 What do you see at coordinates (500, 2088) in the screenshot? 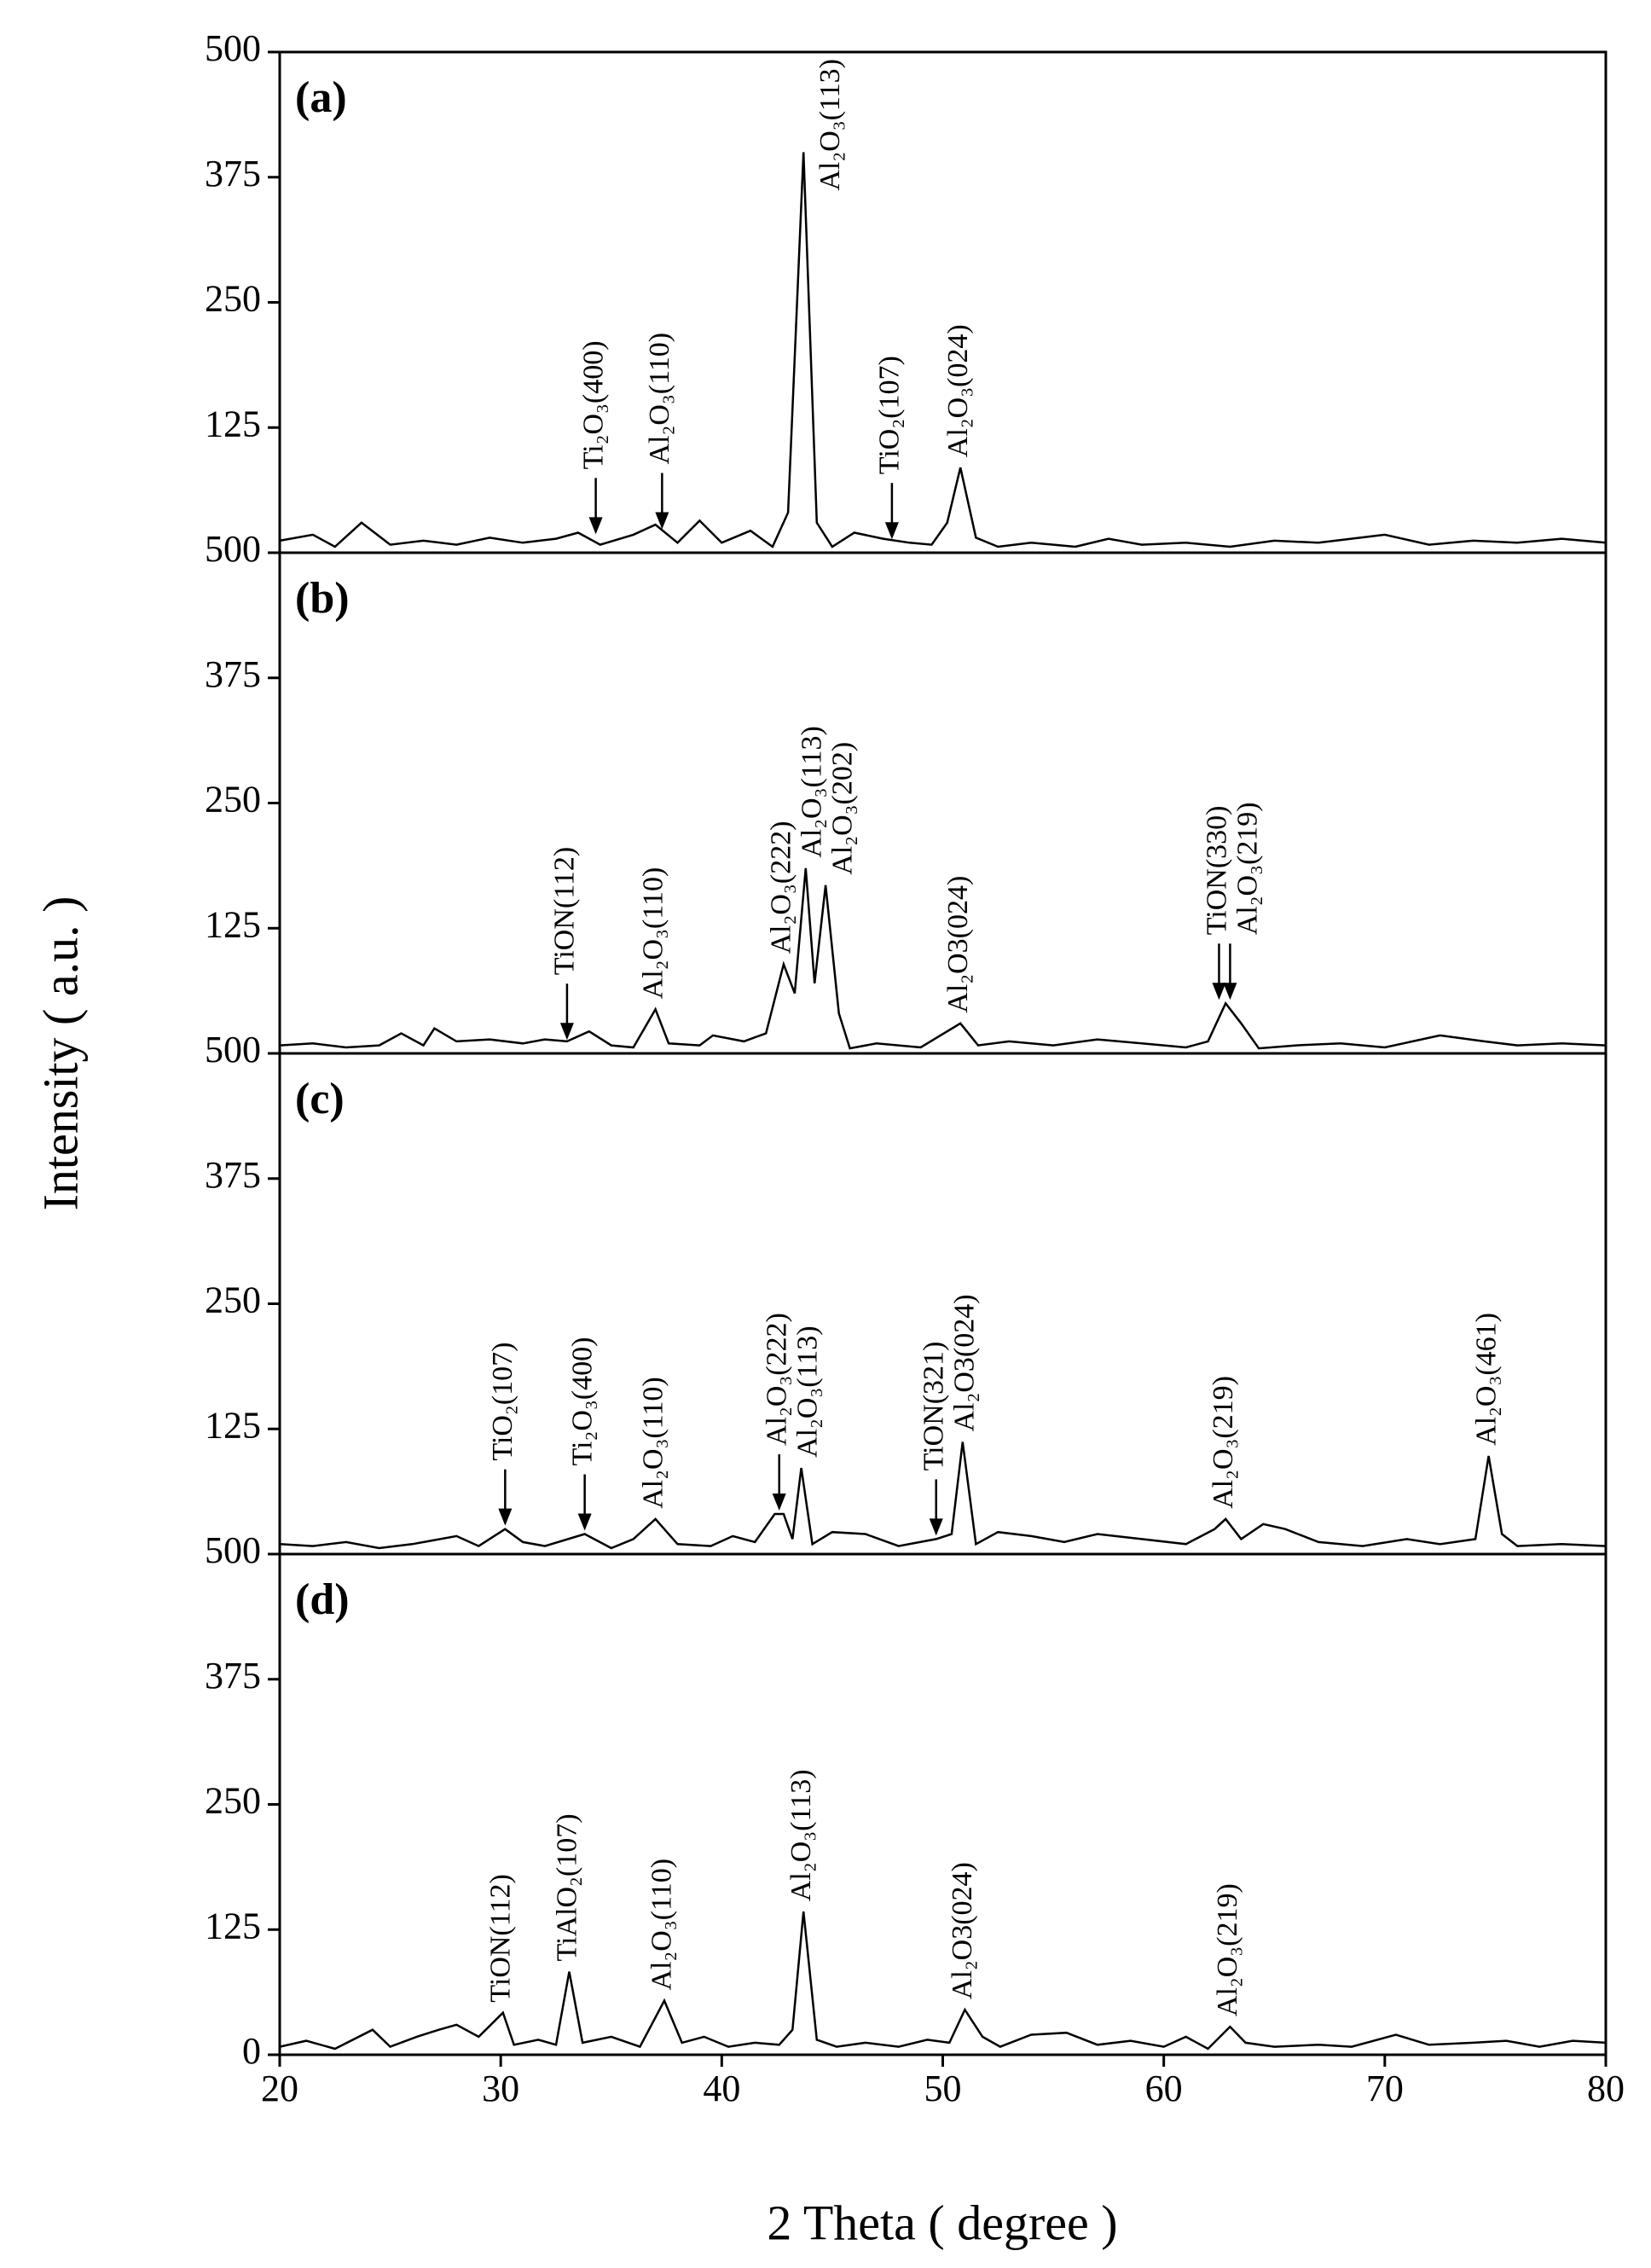
I see `x-tick-label: 30` at bounding box center [500, 2088].